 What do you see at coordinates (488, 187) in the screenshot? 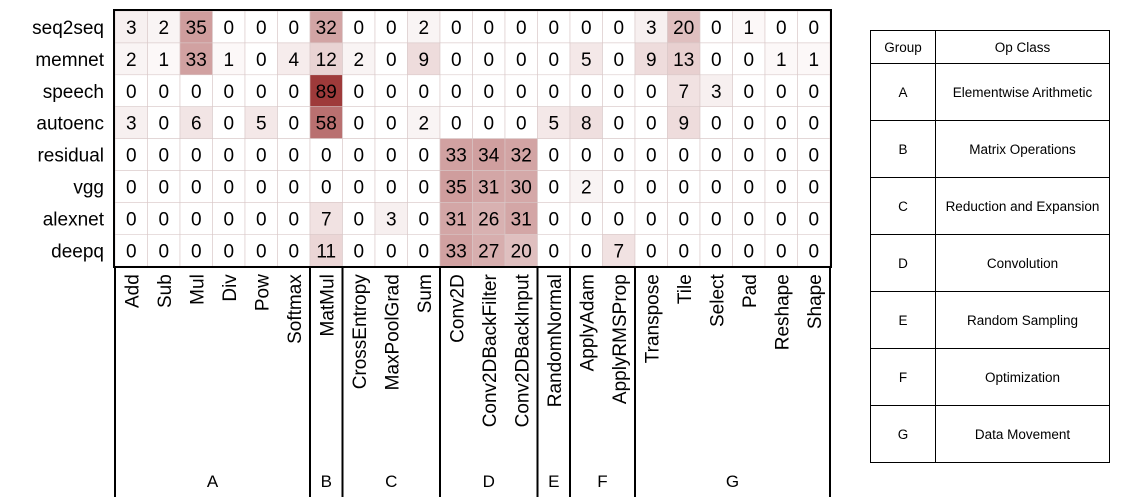
I see `cell-value-label: 31` at bounding box center [488, 187].